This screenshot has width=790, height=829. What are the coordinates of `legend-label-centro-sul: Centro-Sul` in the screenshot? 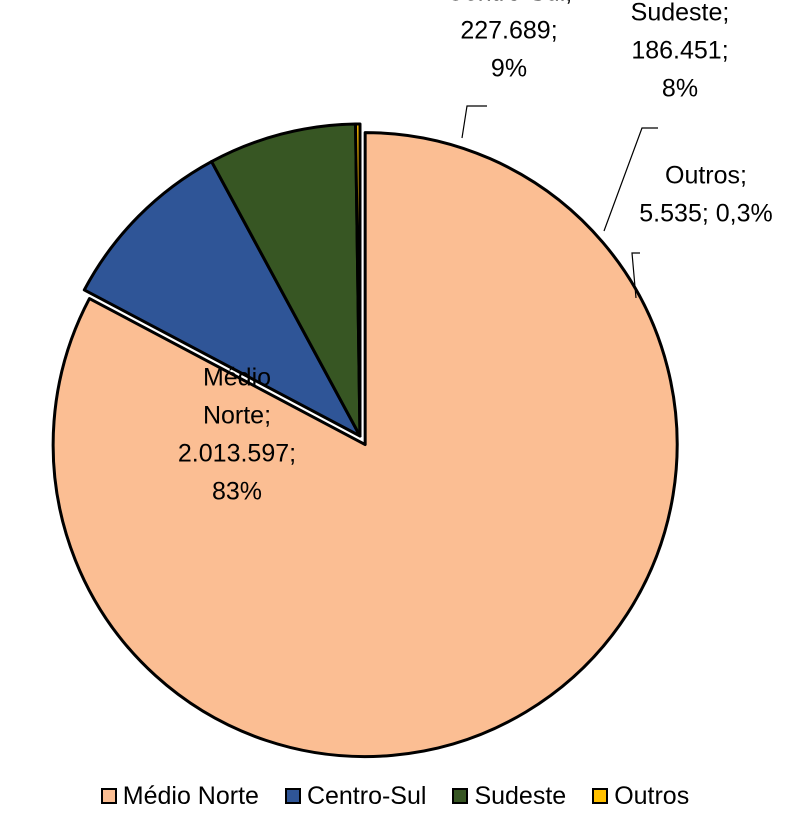 It's located at (366, 795).